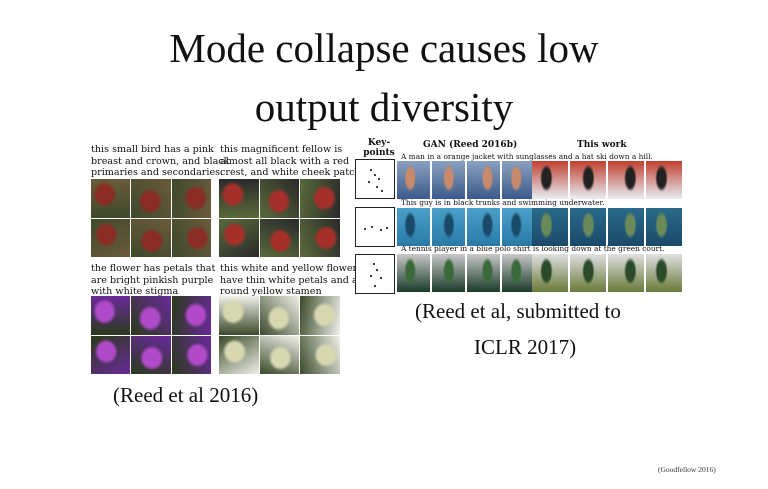 This screenshot has height=489, width=768. I want to click on caption-line: crest, and white cheek patch., so click(292, 173).